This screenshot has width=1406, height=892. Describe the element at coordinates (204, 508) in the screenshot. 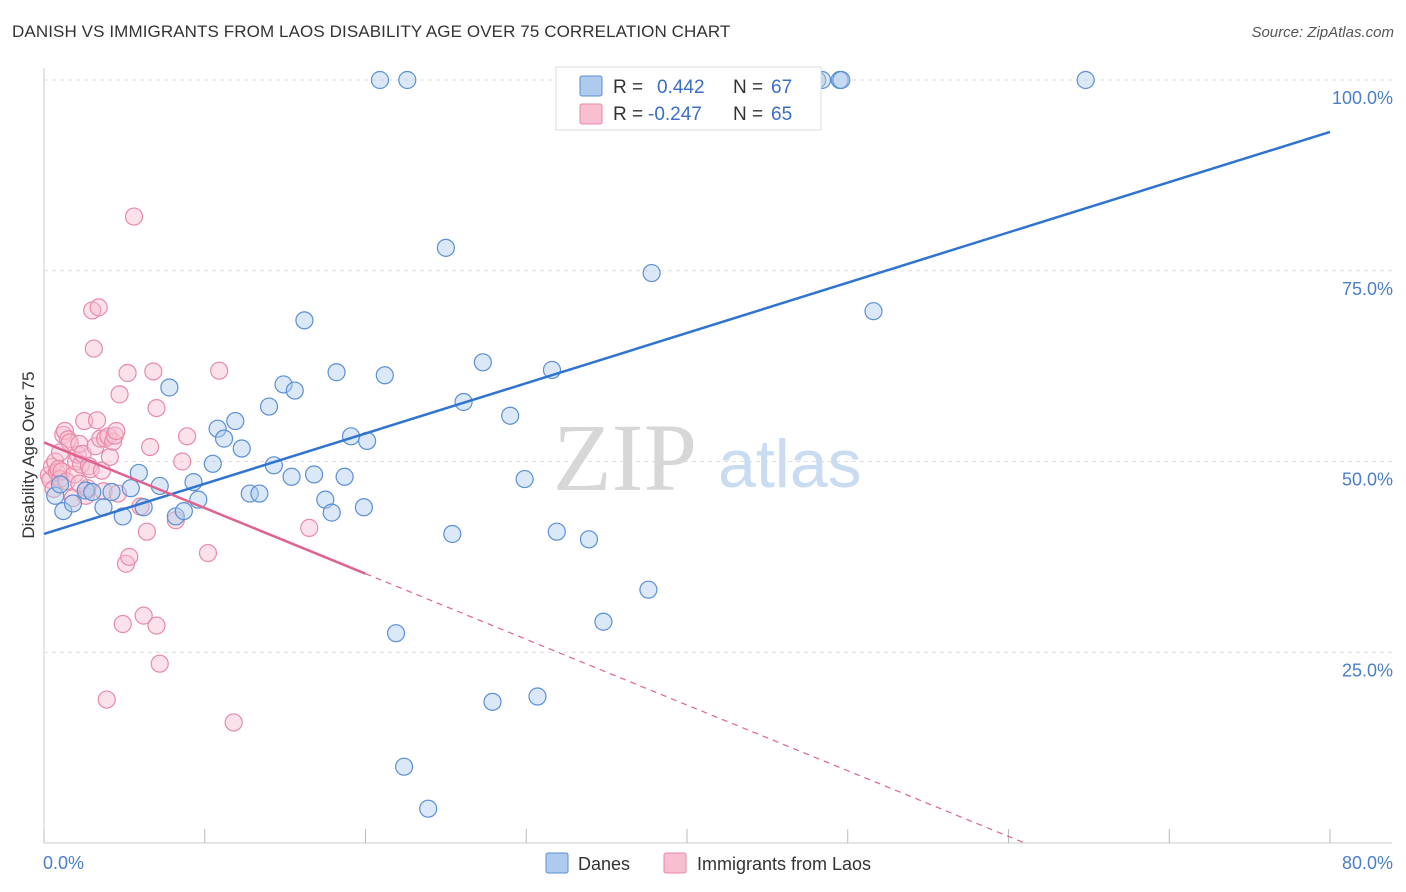

I see `laos-trend-line` at that location.